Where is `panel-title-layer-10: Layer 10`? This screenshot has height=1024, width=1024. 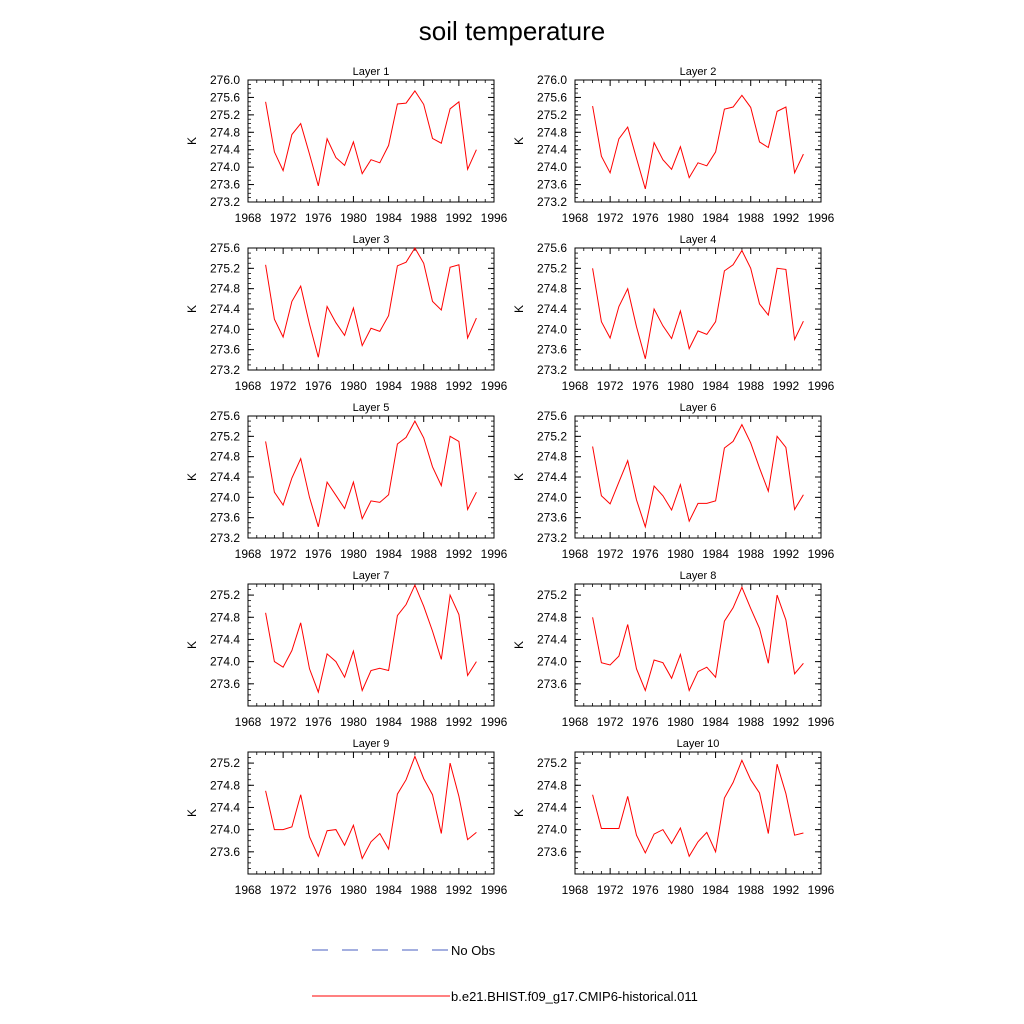 panel-title-layer-10: Layer 10 is located at coordinates (698, 744).